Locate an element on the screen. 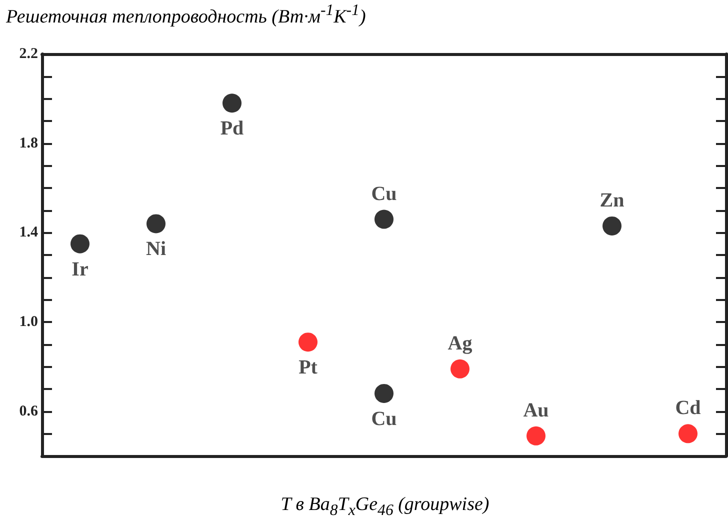 This screenshot has height=524, width=728. annotation: Pd is located at coordinates (232, 129).